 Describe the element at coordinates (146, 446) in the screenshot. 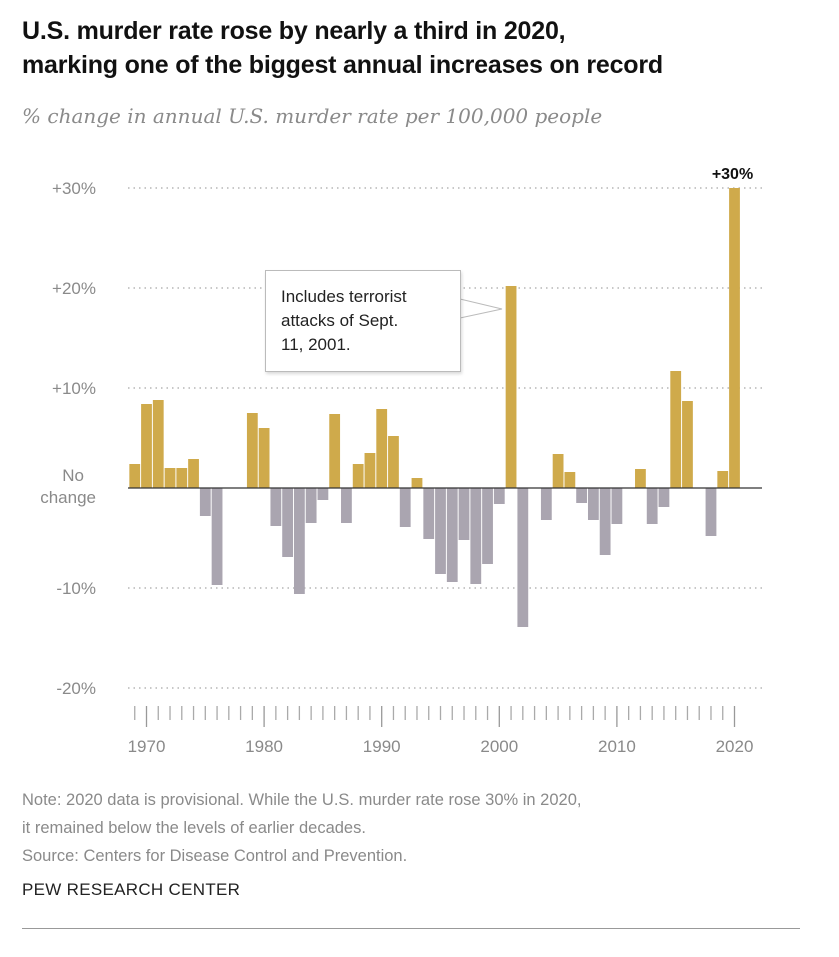

I see `bar-1970` at that location.